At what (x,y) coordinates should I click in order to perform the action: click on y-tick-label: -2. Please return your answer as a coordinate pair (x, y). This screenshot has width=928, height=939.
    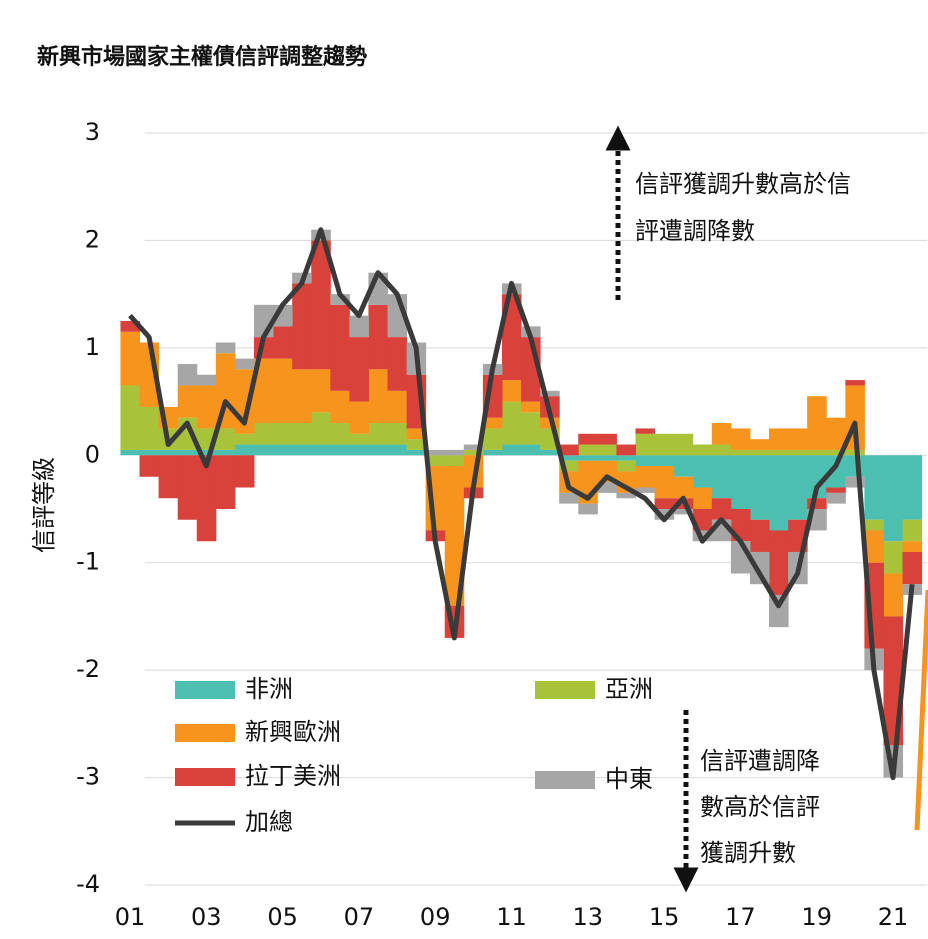
    Looking at the image, I should click on (88, 669).